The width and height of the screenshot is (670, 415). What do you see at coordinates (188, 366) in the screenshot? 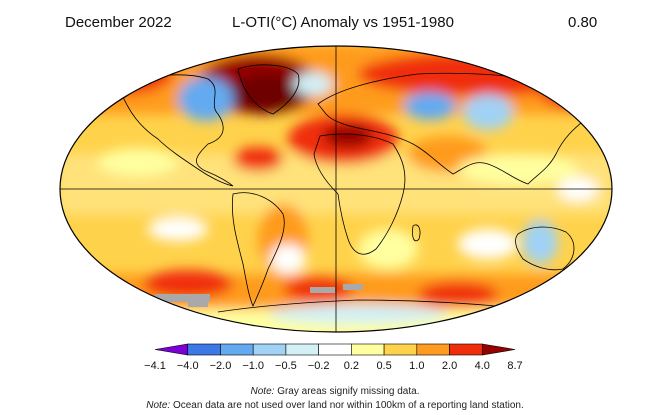
I see `legend-tick-label: −4.0` at bounding box center [188, 366].